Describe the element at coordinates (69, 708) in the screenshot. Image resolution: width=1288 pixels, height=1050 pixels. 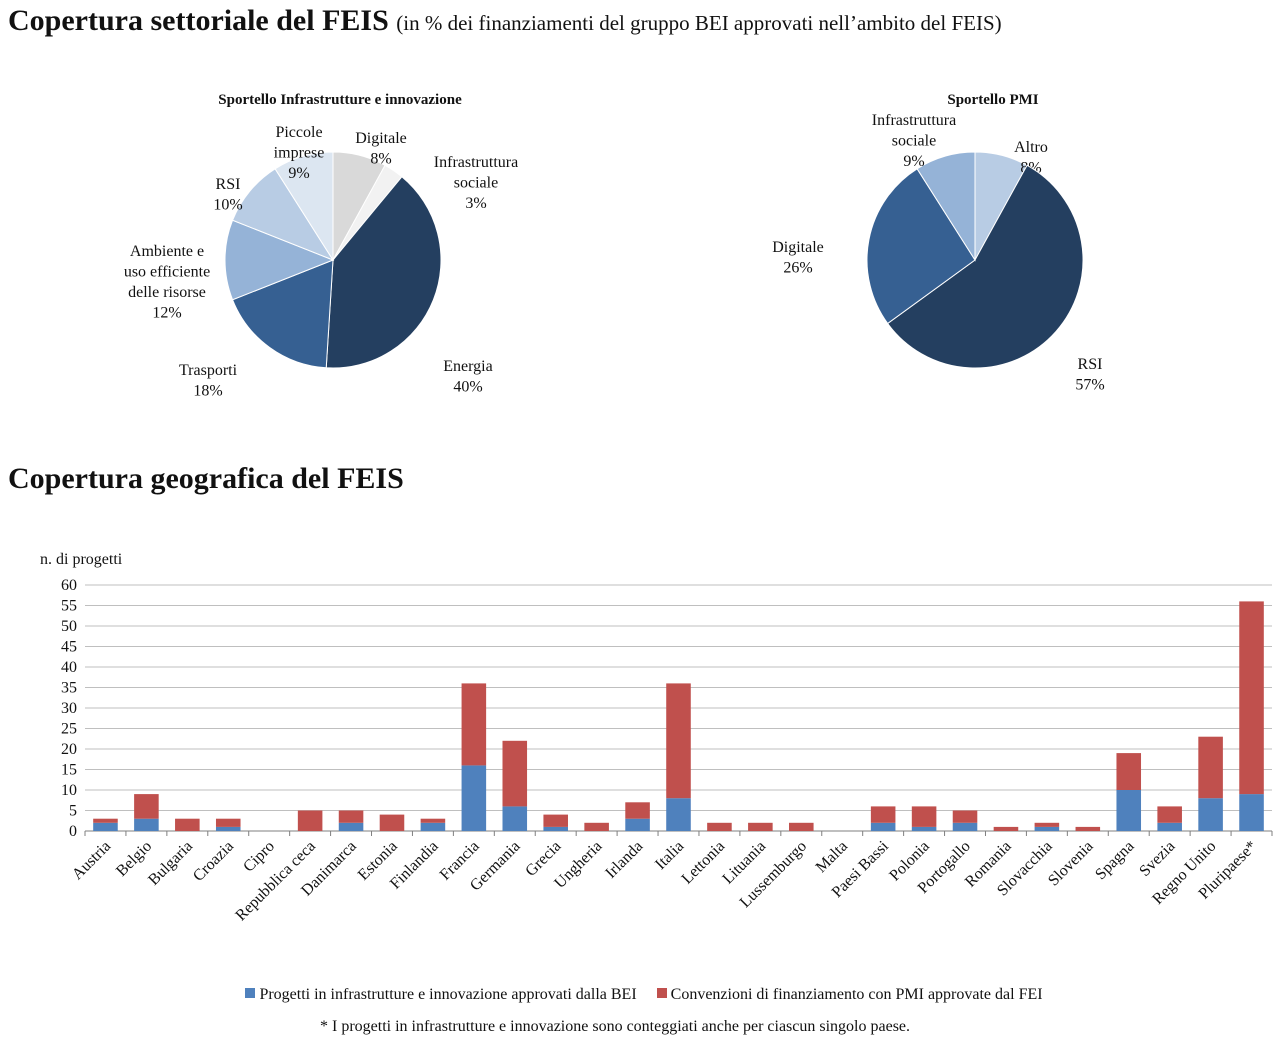
I see `y-tick-label: 30` at that location.